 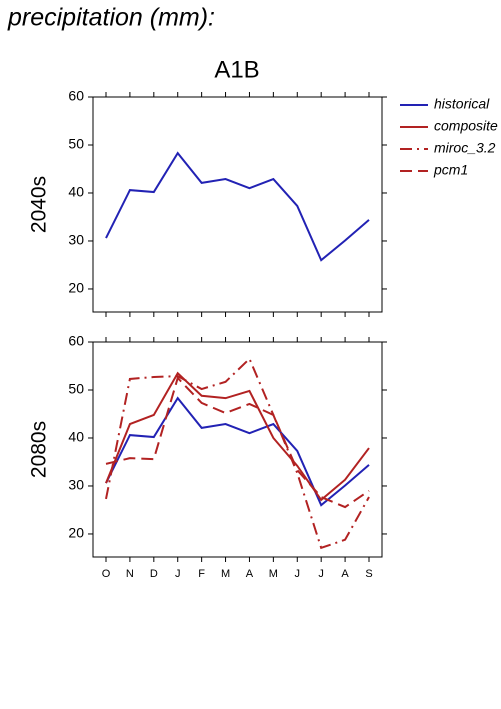 What do you see at coordinates (39, 204) in the screenshot?
I see `y-axis-label: 2040s` at bounding box center [39, 204].